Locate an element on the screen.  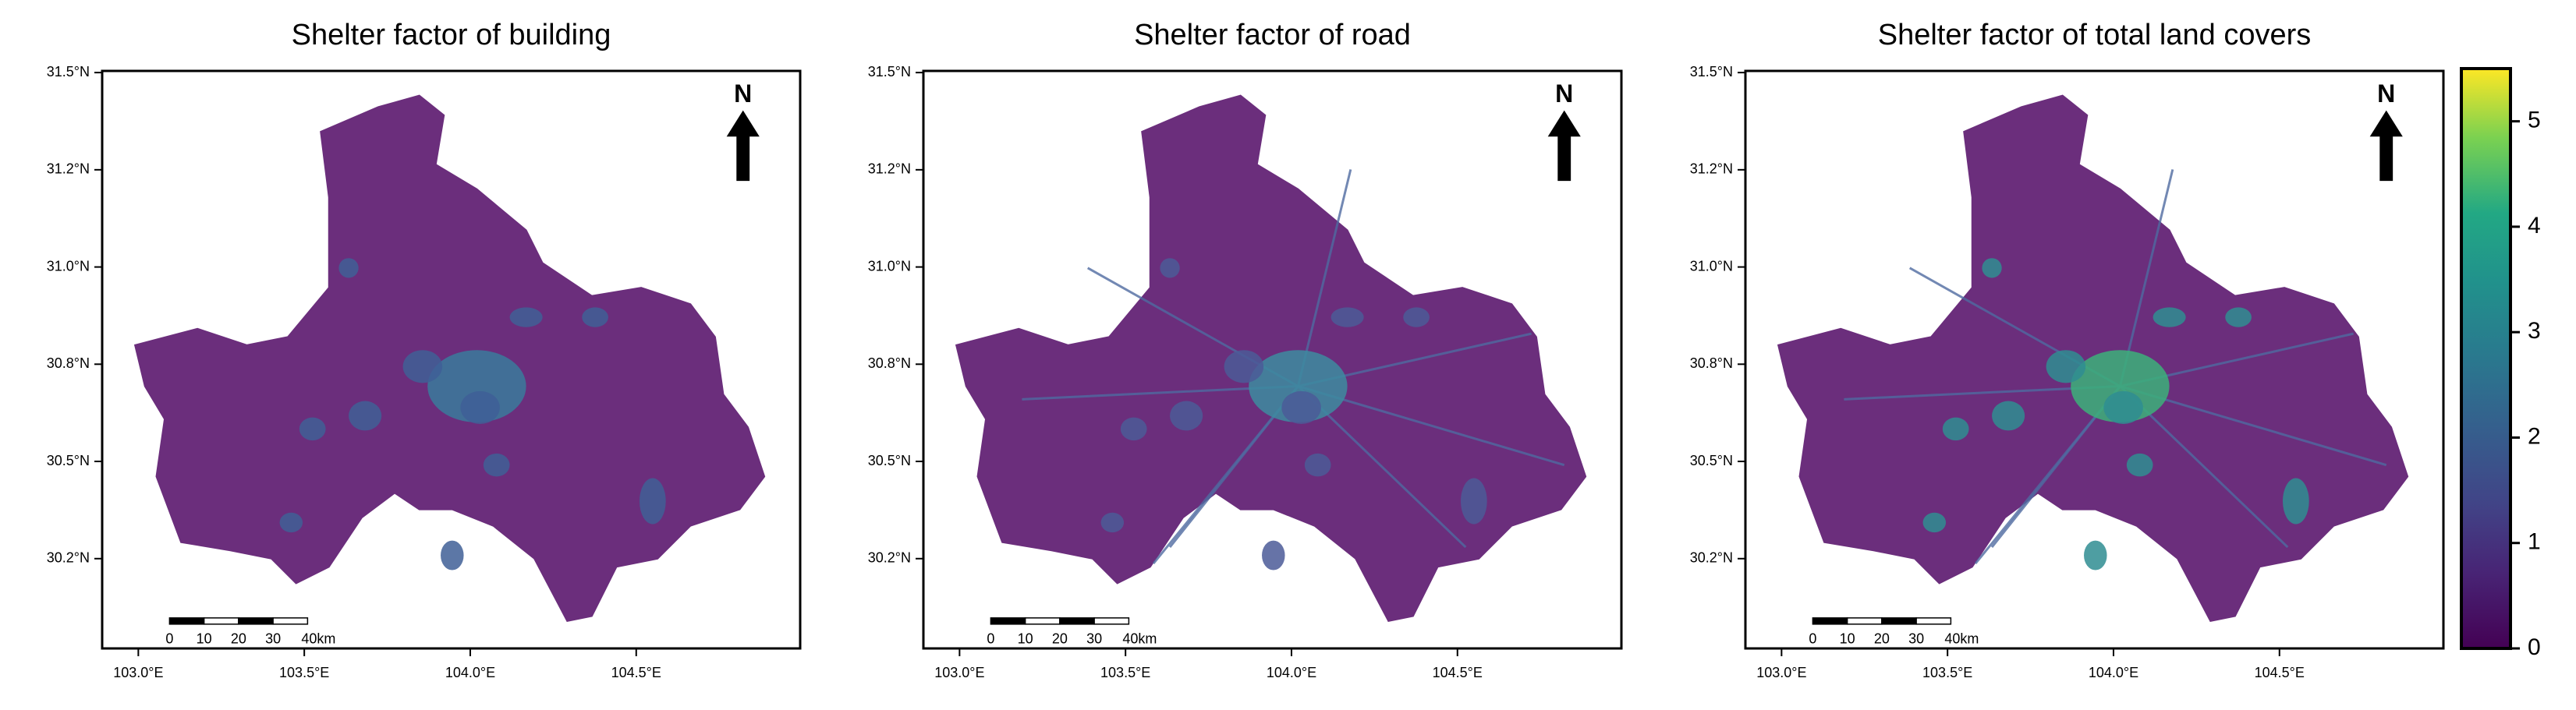
colorbar-label: 1 is located at coordinates (2534, 542).